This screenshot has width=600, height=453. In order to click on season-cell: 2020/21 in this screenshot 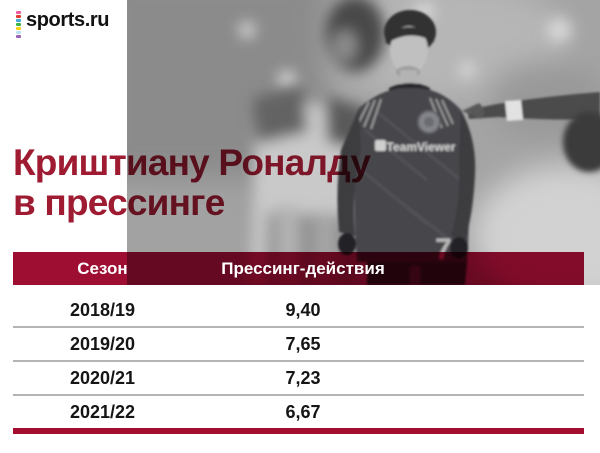, I will do `click(102, 378)`.